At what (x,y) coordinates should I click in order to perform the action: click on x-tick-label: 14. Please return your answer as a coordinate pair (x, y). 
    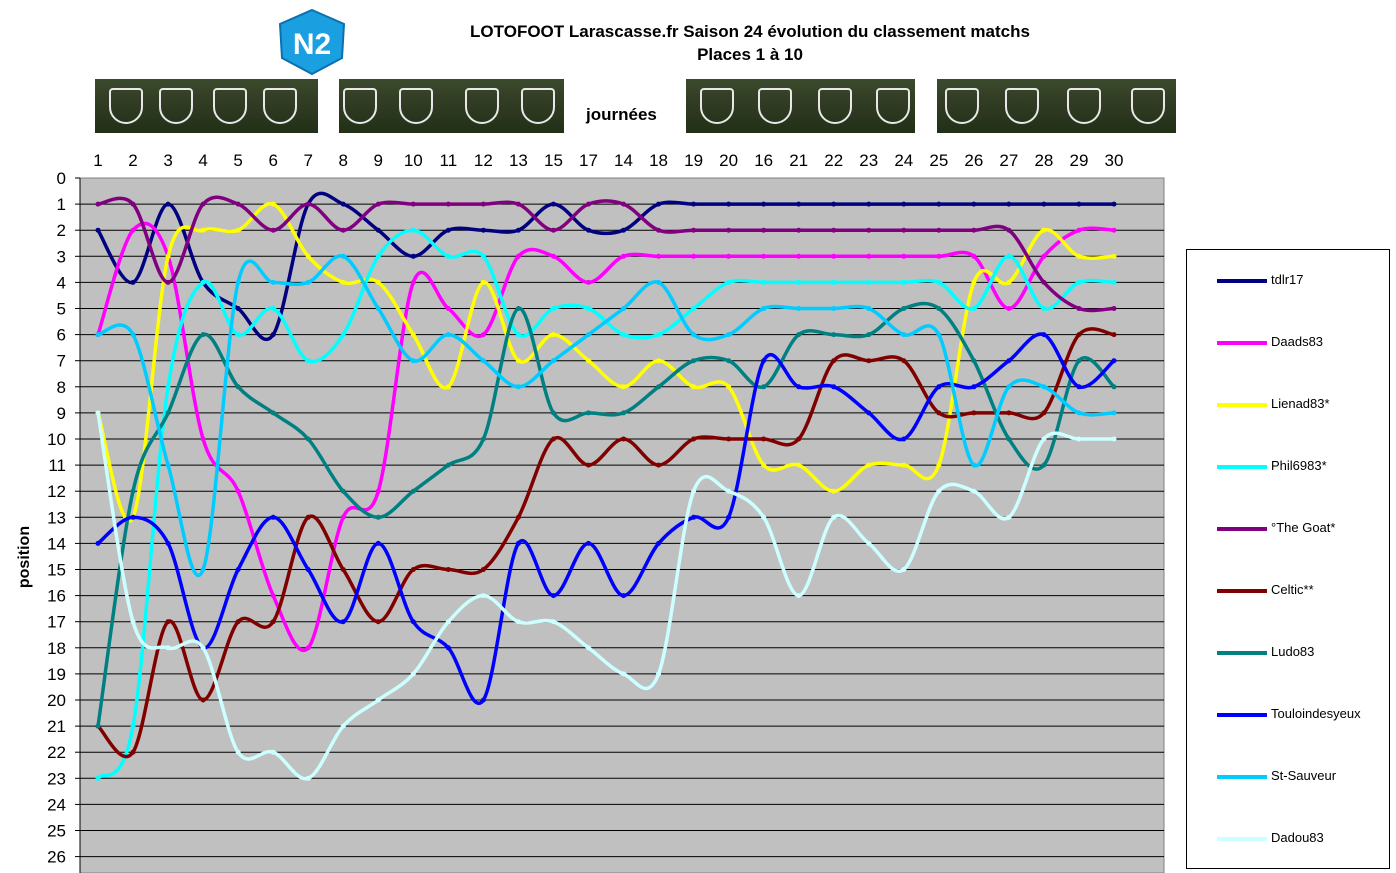
    Looking at the image, I should click on (623, 160).